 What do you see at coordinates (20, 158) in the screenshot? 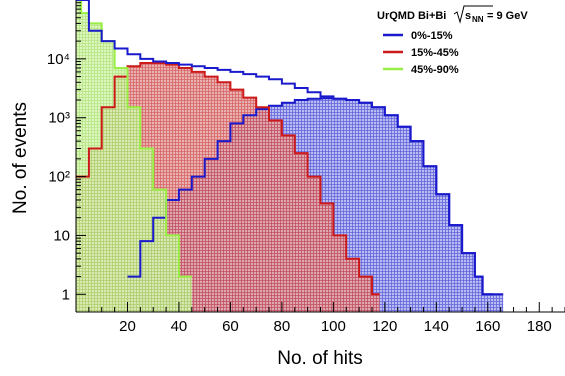
I see `y-axis-title: No. of events` at bounding box center [20, 158].